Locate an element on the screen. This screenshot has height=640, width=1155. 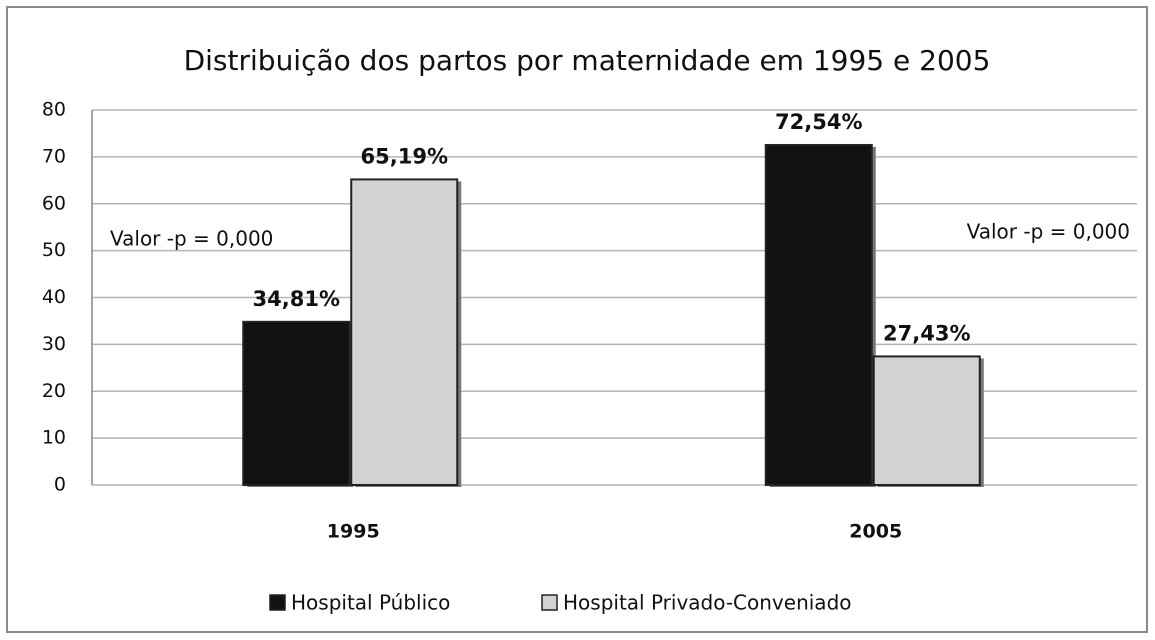
value-label: 72,54% is located at coordinates (818, 122).